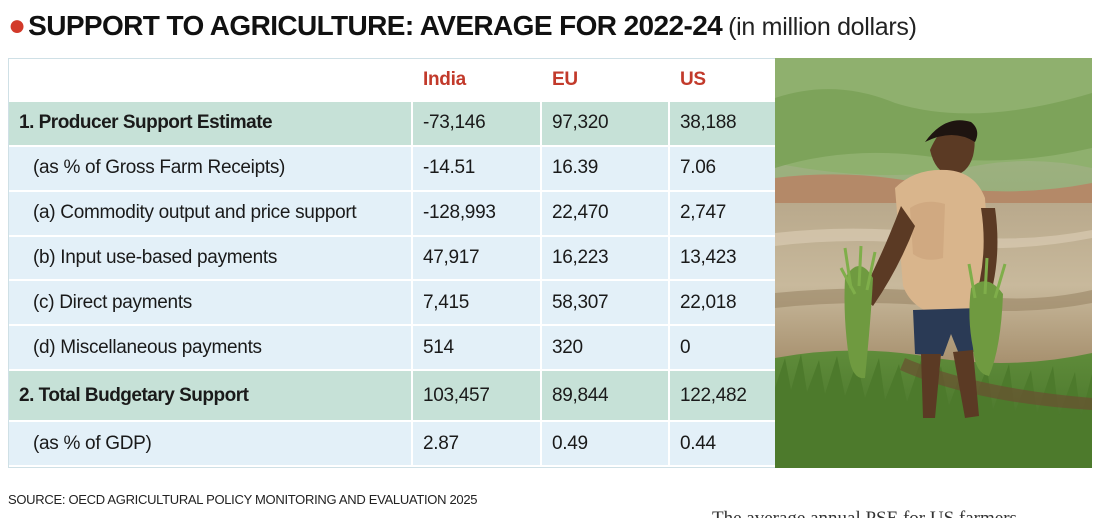  Describe the element at coordinates (211, 80) in the screenshot. I see `header-blank` at that location.